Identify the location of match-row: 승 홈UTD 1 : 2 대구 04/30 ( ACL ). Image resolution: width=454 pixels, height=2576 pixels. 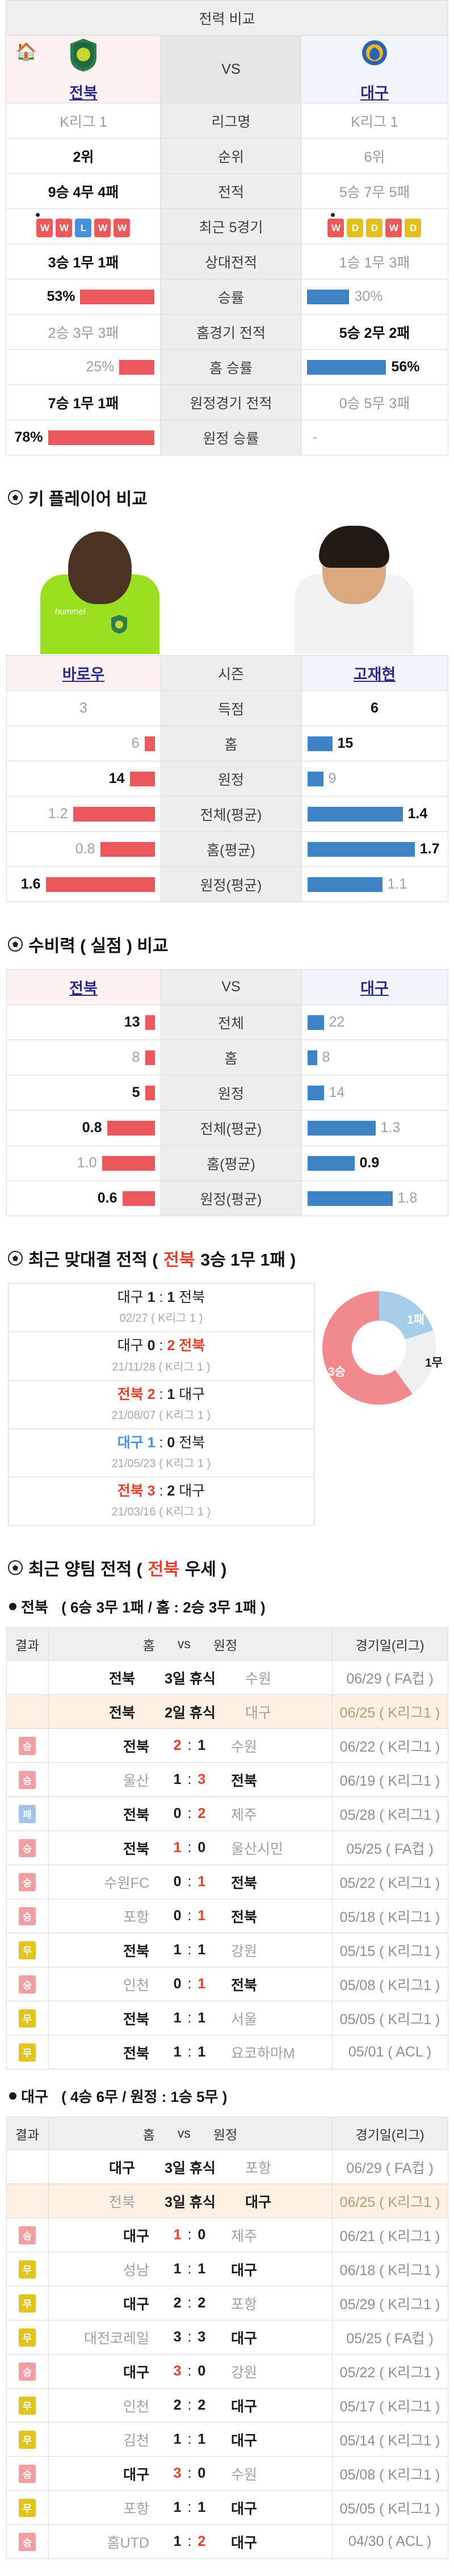
(227, 2542).